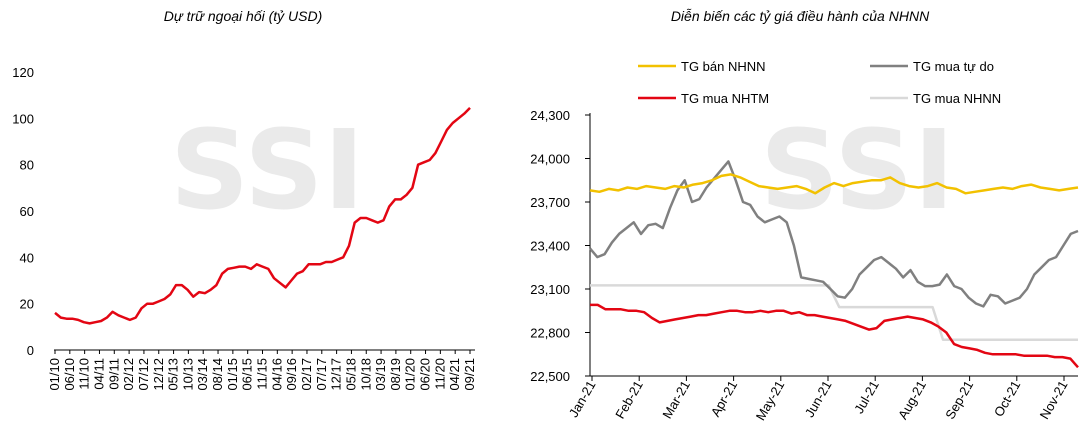 Image resolution: width=1092 pixels, height=440 pixels. I want to click on reserves-y-tick-label: 80, so click(27, 165).